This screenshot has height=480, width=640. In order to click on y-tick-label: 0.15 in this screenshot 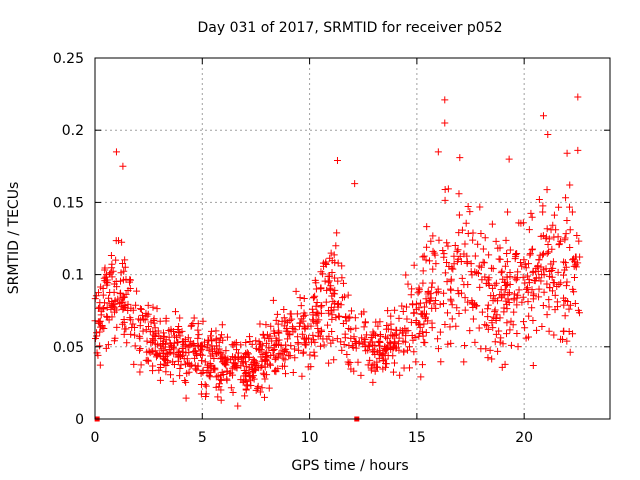, I will do `click(68, 203)`.